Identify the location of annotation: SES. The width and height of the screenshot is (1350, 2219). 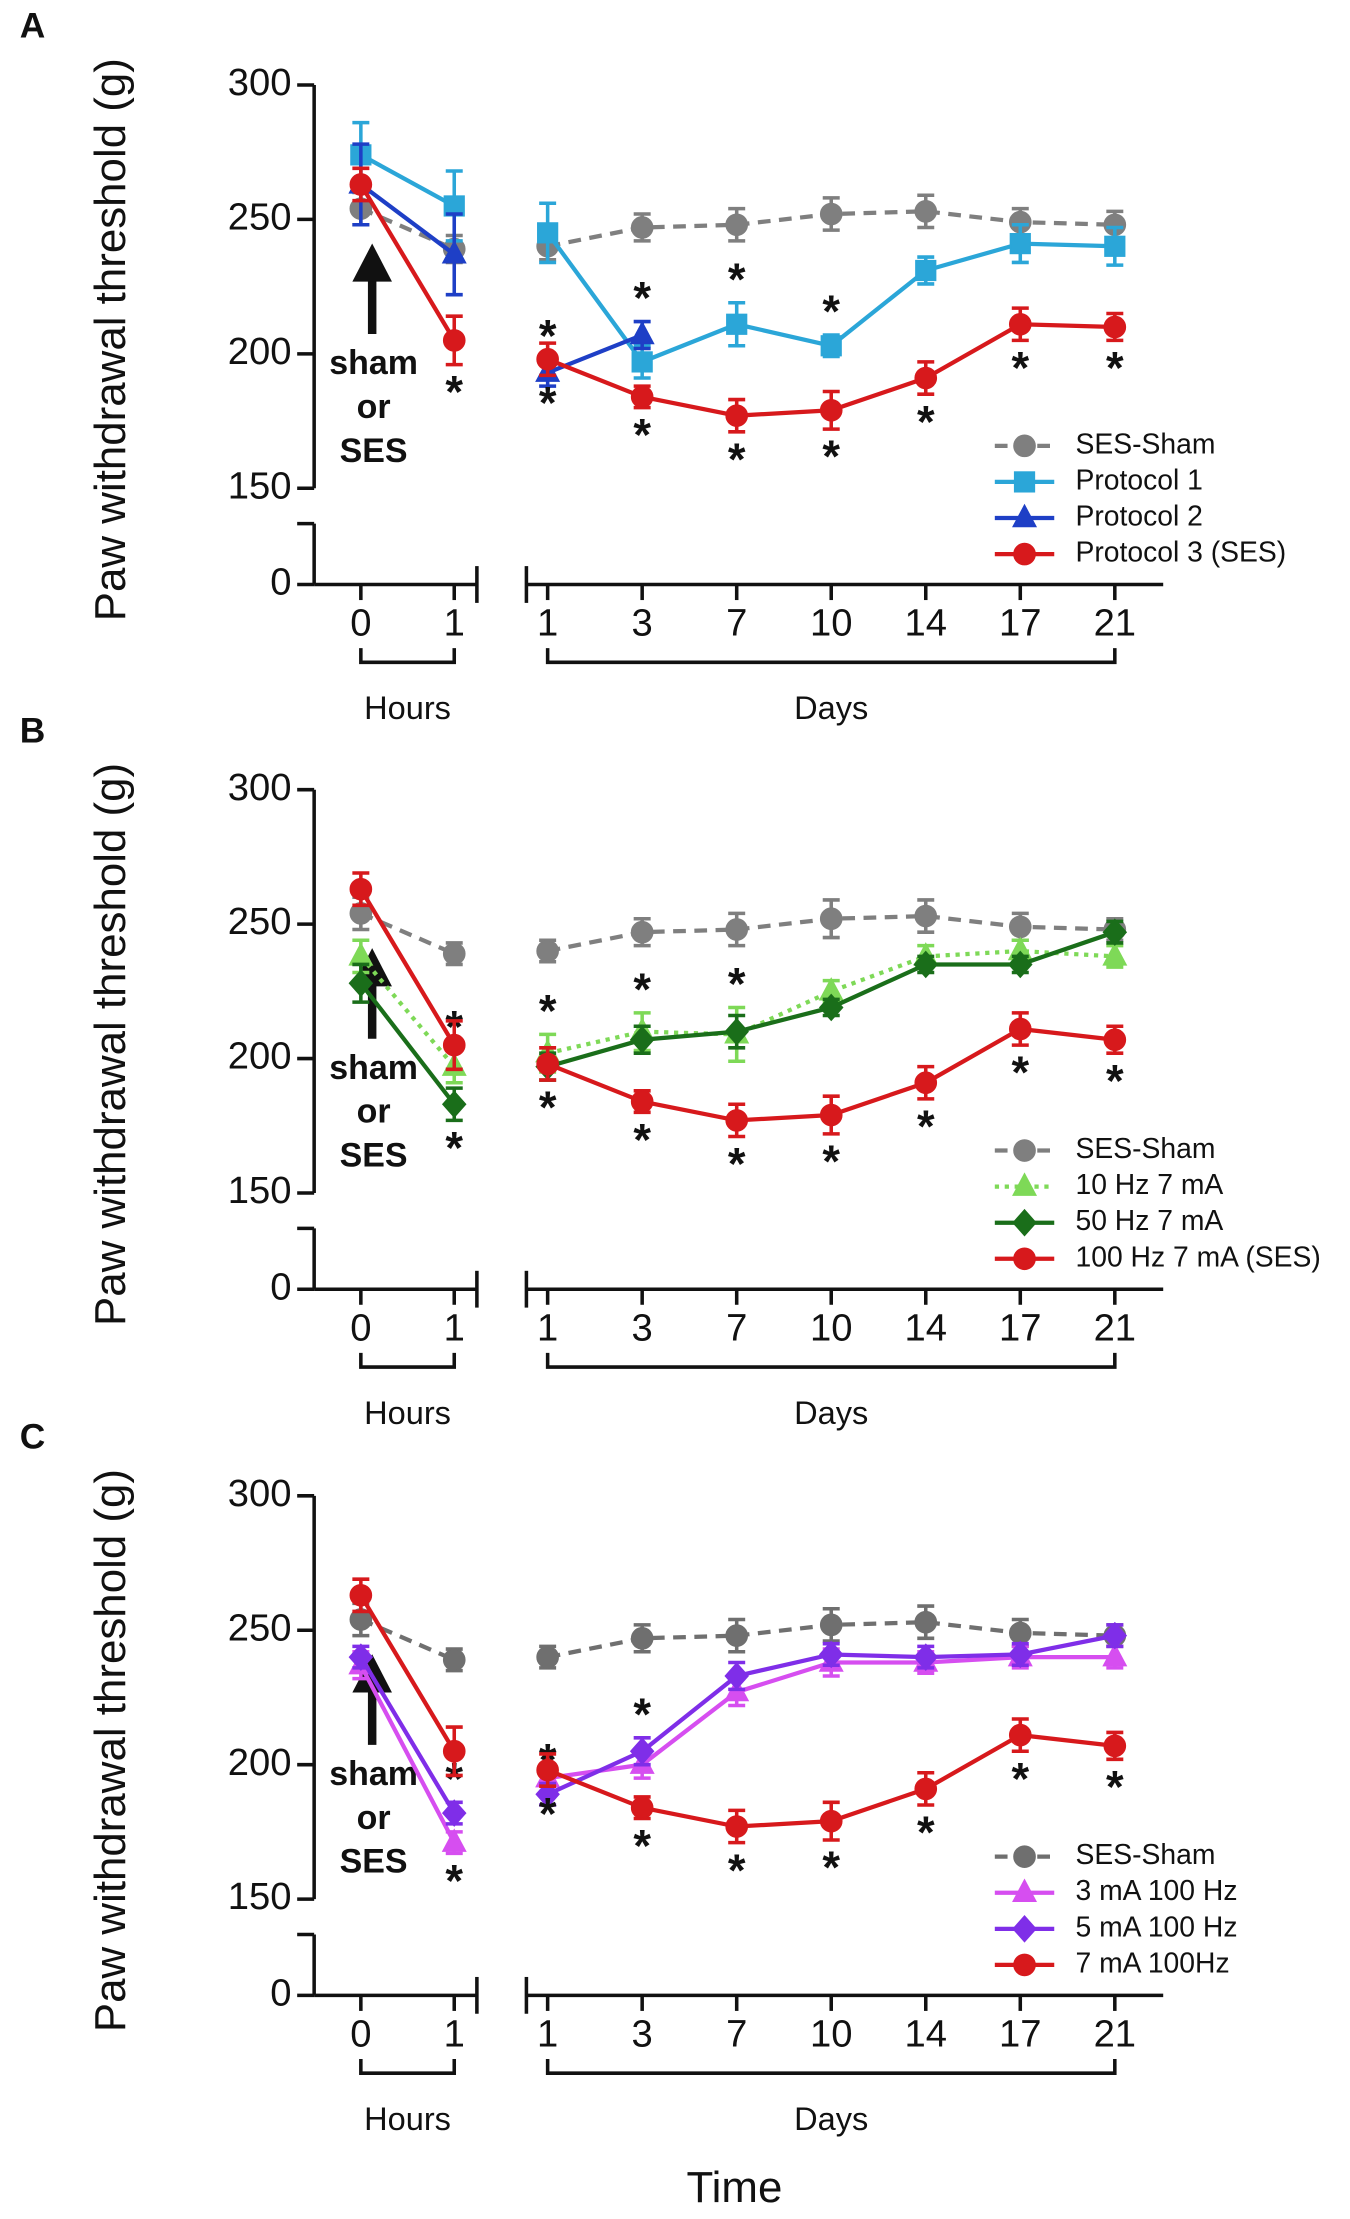
(374, 451).